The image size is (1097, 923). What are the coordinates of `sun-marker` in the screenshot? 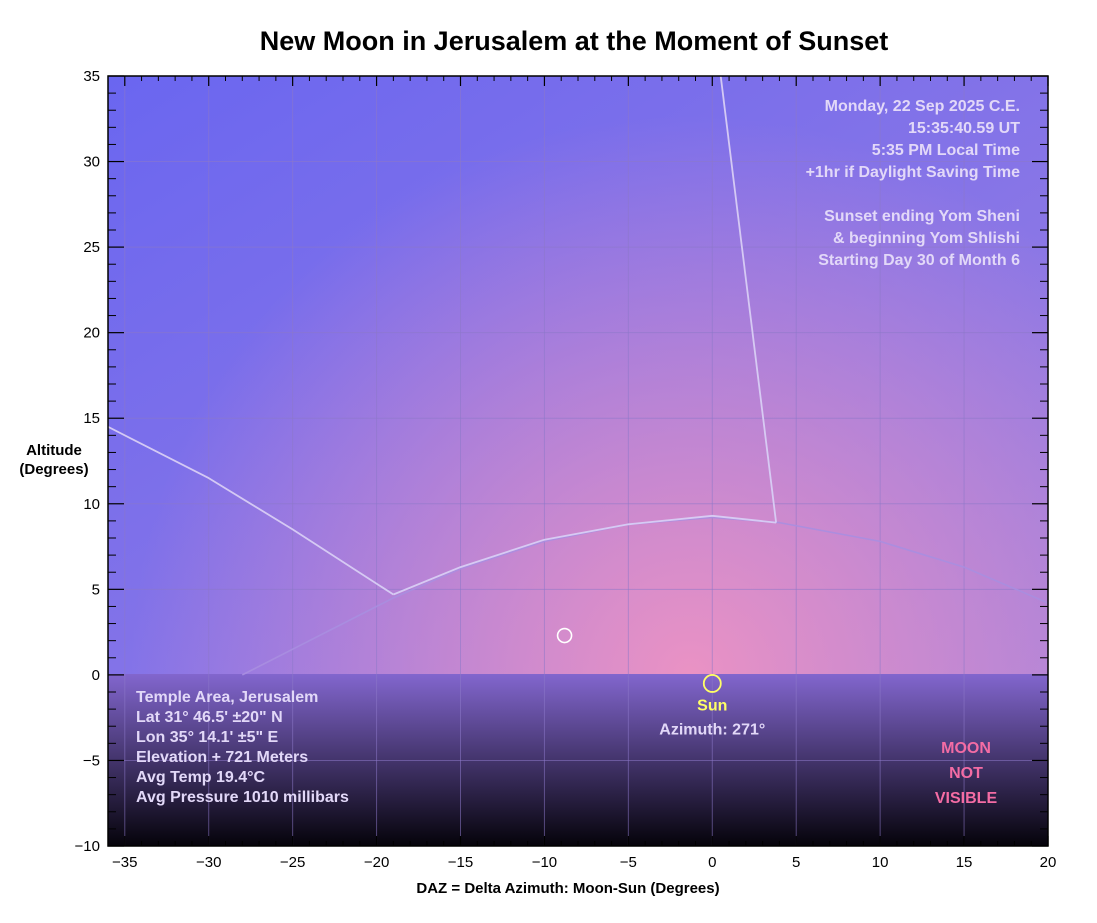 It's located at (712, 683).